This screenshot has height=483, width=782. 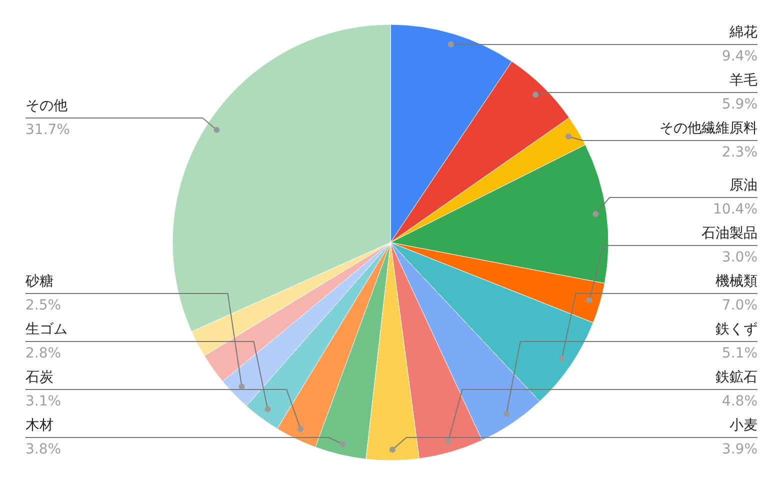 I want to click on slice-label: 生ゴム, so click(x=47, y=330).